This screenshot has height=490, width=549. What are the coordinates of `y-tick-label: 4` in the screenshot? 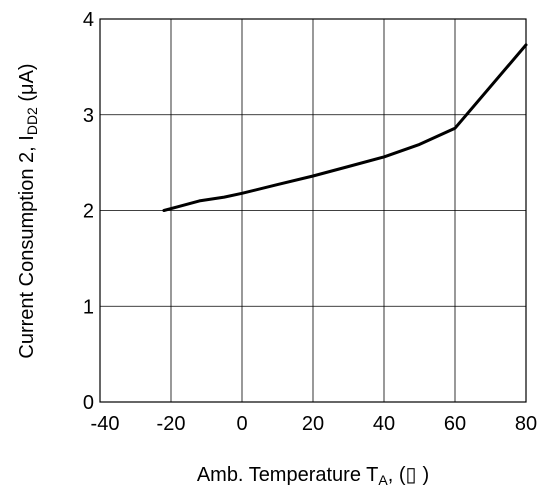 It's located at (88, 20).